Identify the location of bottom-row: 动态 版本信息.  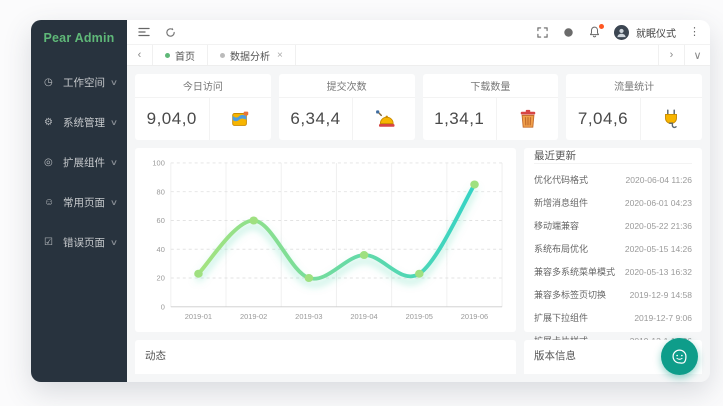
(418, 357).